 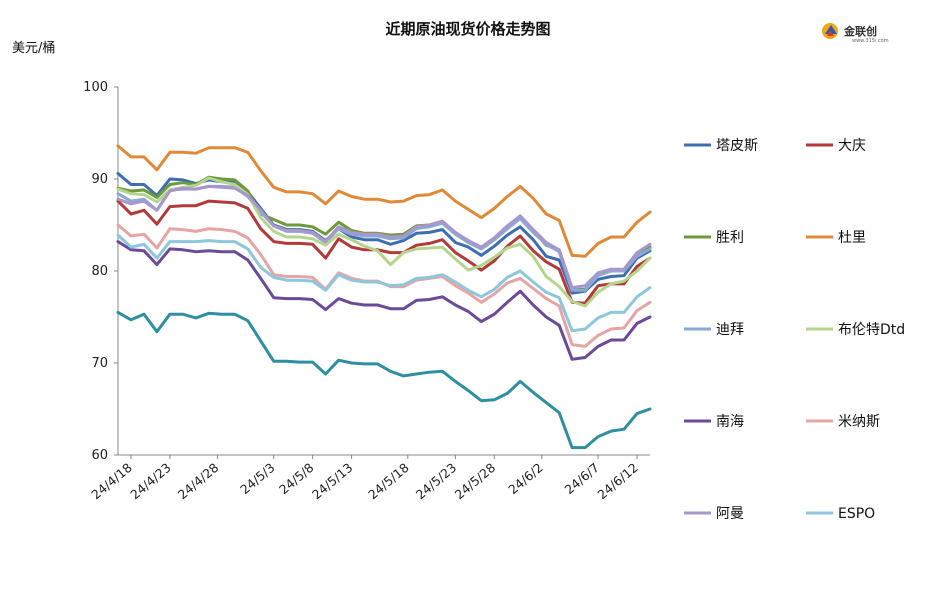 What do you see at coordinates (870, 41) in the screenshot?
I see `logo-subtext: www.315i.com` at bounding box center [870, 41].